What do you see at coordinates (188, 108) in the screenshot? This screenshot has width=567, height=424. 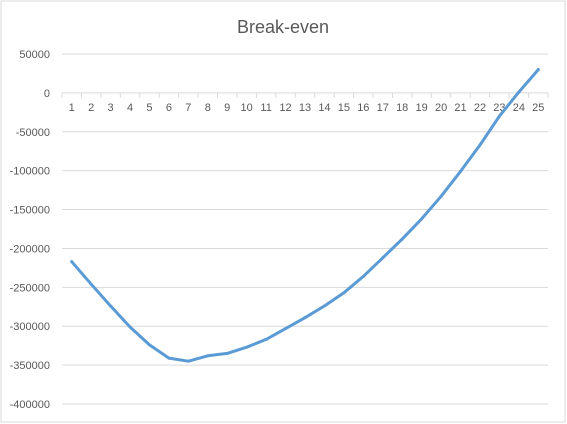 I see `x-tick-label: 7` at bounding box center [188, 108].